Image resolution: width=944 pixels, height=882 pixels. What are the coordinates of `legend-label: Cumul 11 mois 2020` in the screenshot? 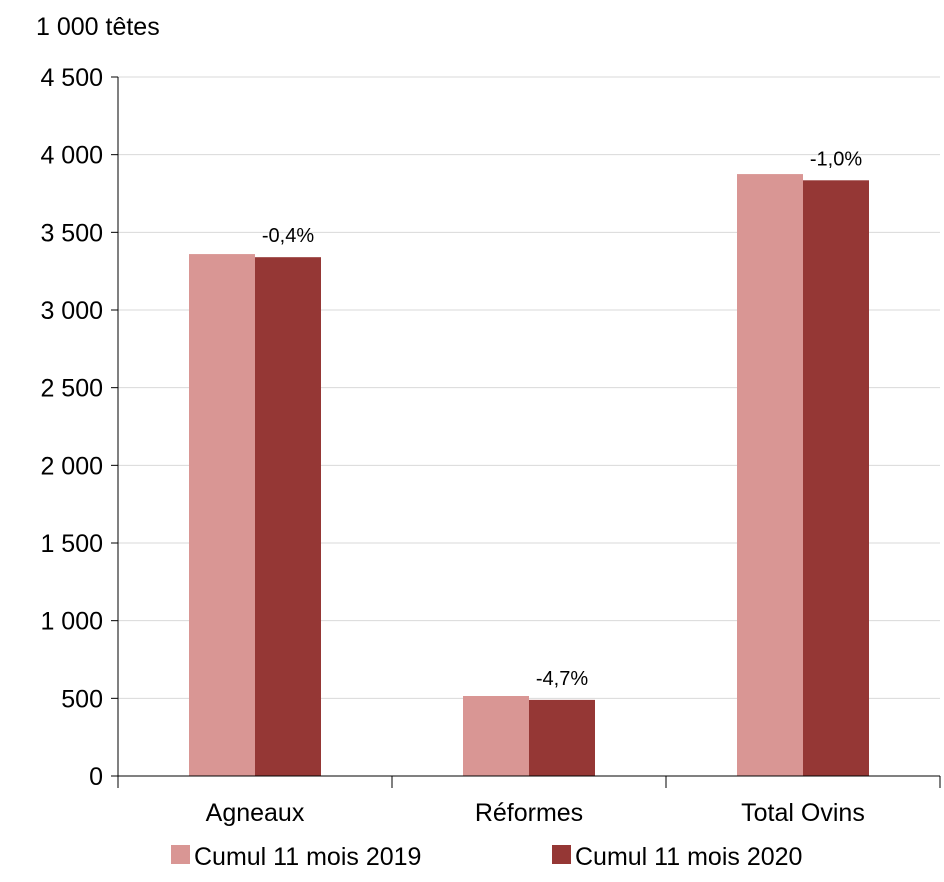 It's located at (688, 857).